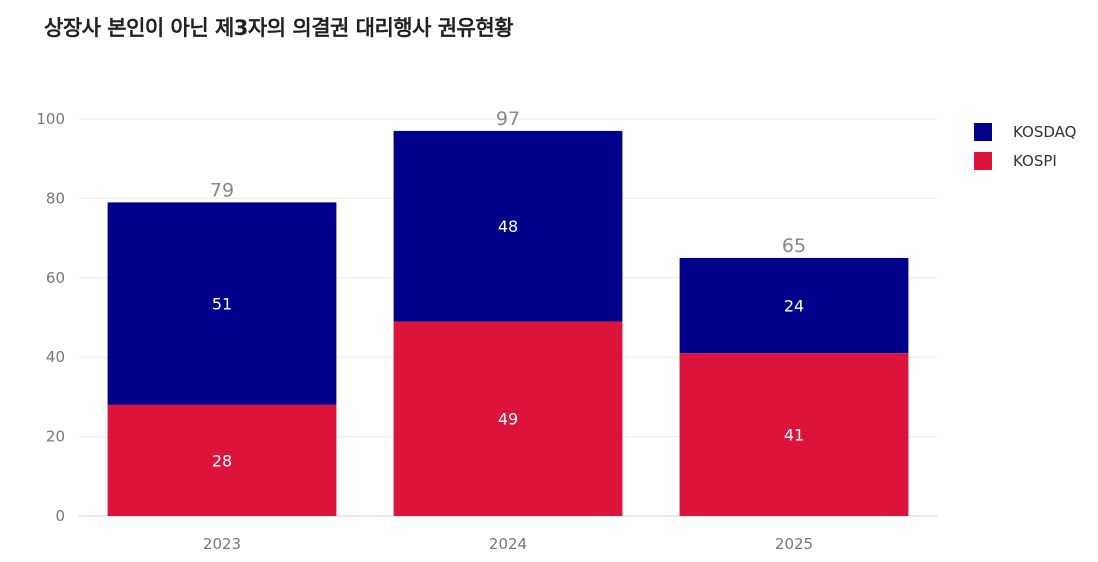 The width and height of the screenshot is (1098, 562). I want to click on x-tick-label-2024: 2024, so click(508, 544).